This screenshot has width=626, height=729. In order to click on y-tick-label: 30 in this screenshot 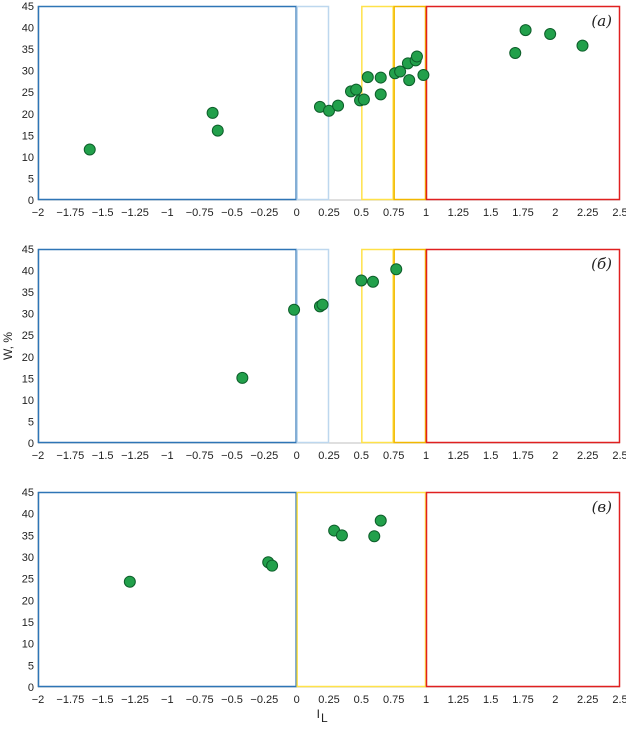, I will do `click(28, 558)`.